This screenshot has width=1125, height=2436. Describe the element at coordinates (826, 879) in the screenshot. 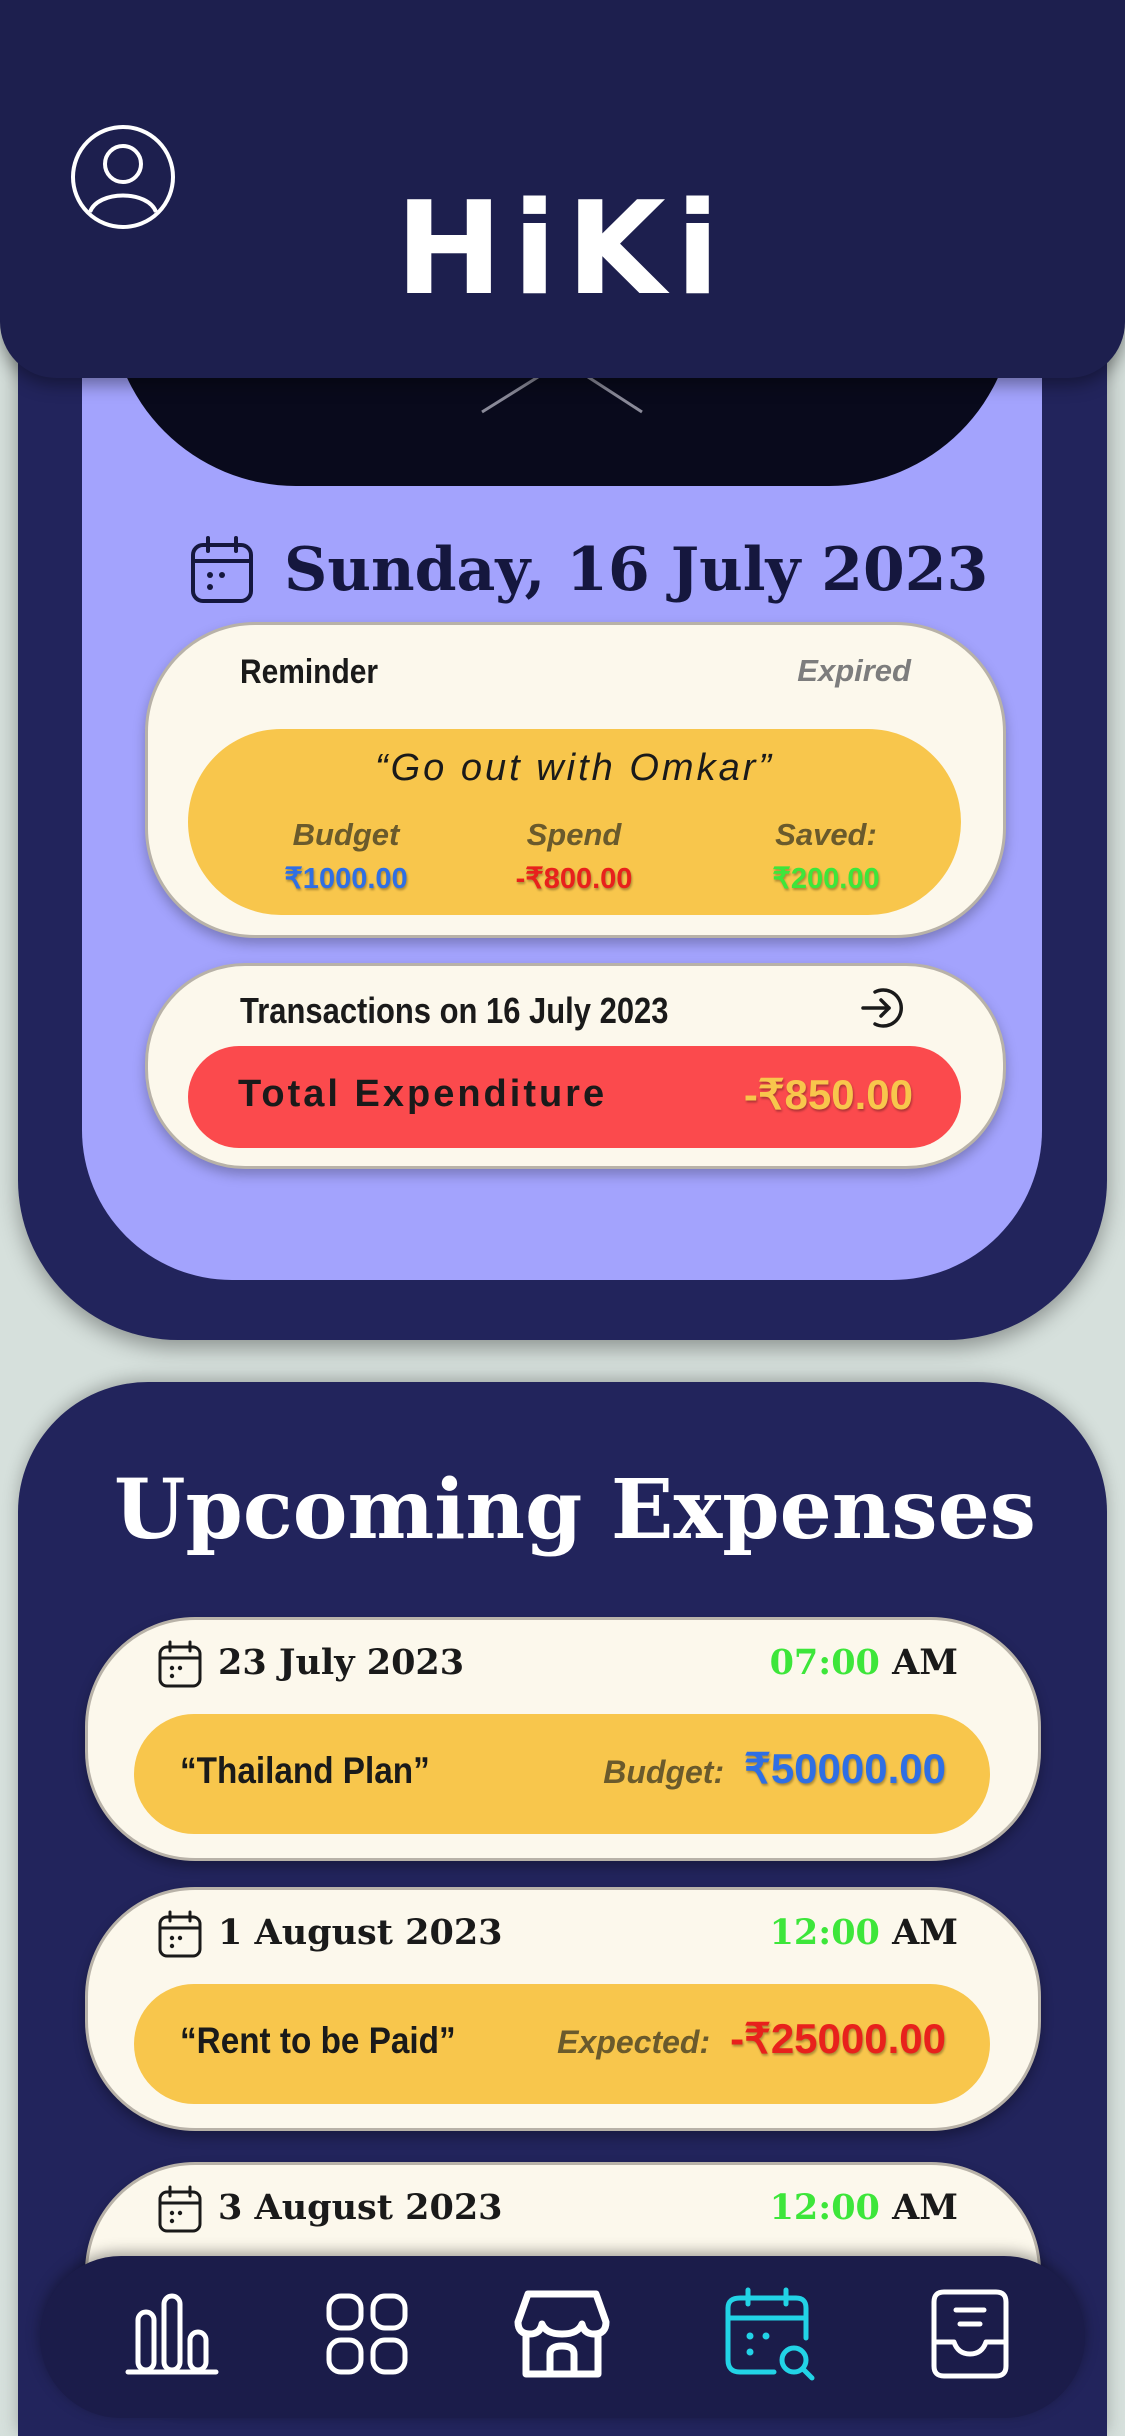

I see `saved-value: ₹200.00` at that location.